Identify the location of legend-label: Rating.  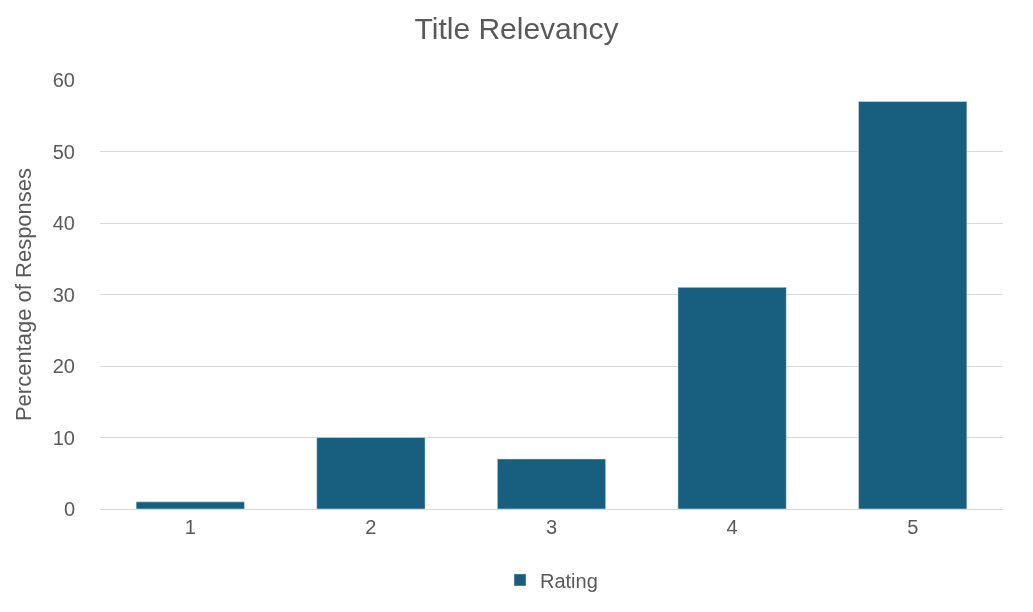
(569, 580).